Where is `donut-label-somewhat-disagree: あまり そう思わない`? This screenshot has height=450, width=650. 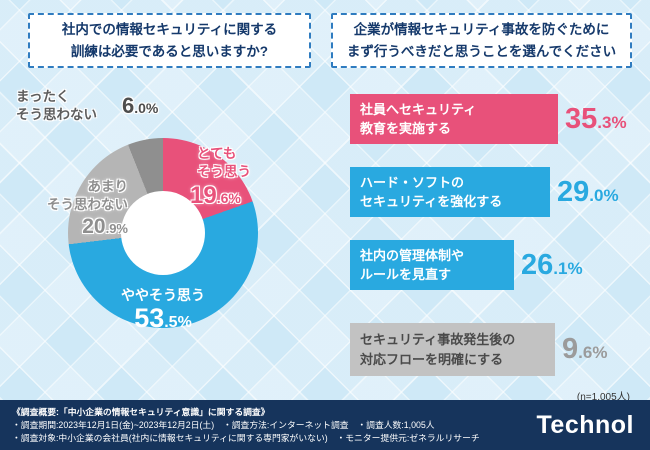 donut-label-somewhat-disagree: あまり そう思わない is located at coordinates (87, 195).